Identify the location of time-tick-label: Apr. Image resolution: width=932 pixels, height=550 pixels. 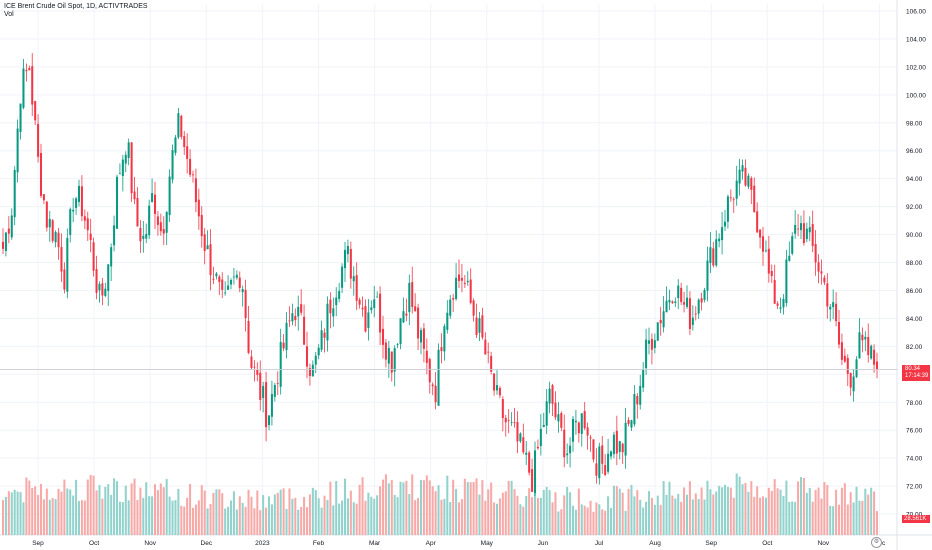
(431, 543).